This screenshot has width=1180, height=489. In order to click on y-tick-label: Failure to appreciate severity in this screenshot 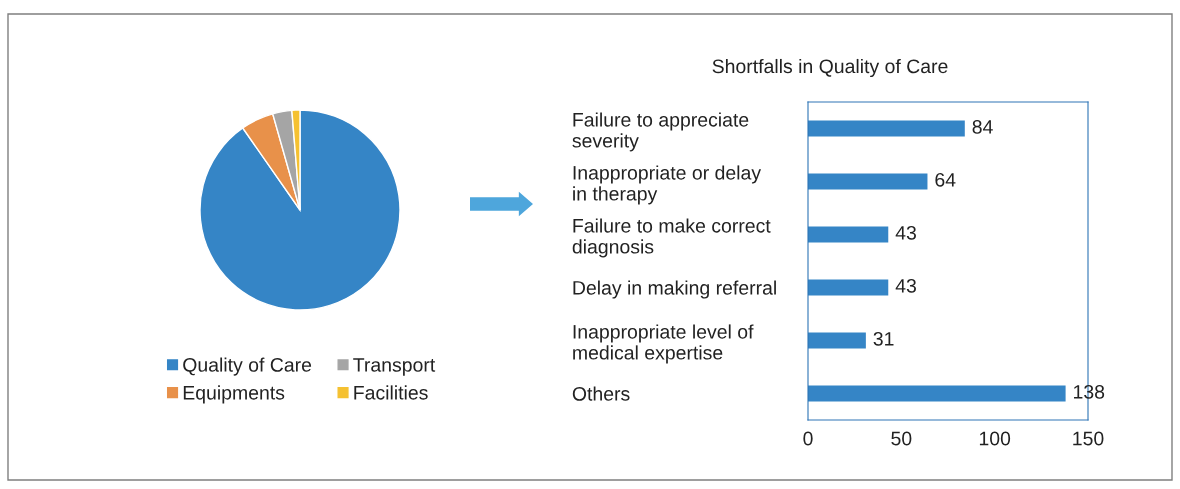, I will do `click(660, 132)`.